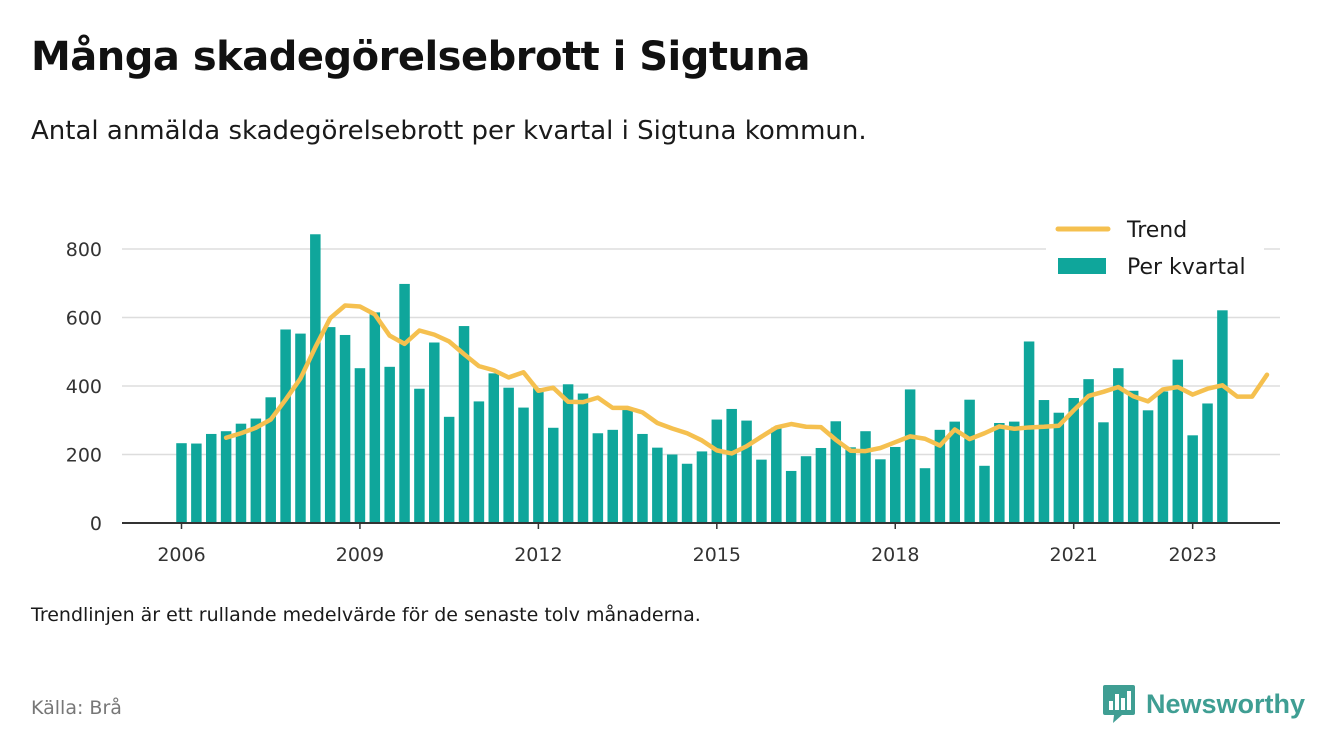  I want to click on y-tick-label-800: 800, so click(84, 250).